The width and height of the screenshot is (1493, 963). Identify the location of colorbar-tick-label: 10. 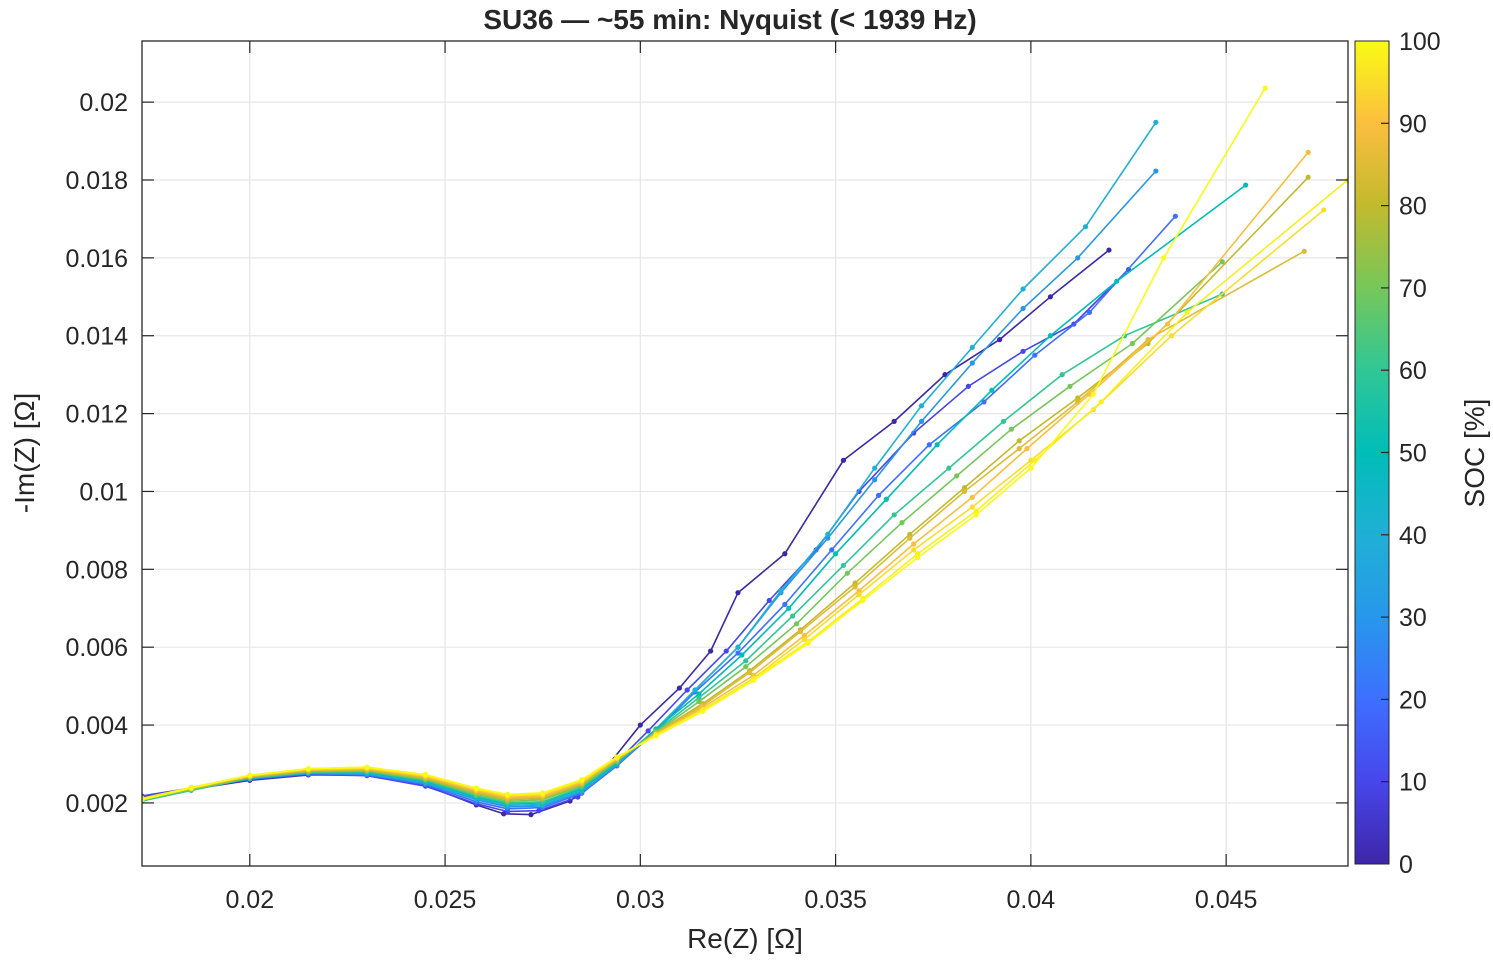
(1413, 783).